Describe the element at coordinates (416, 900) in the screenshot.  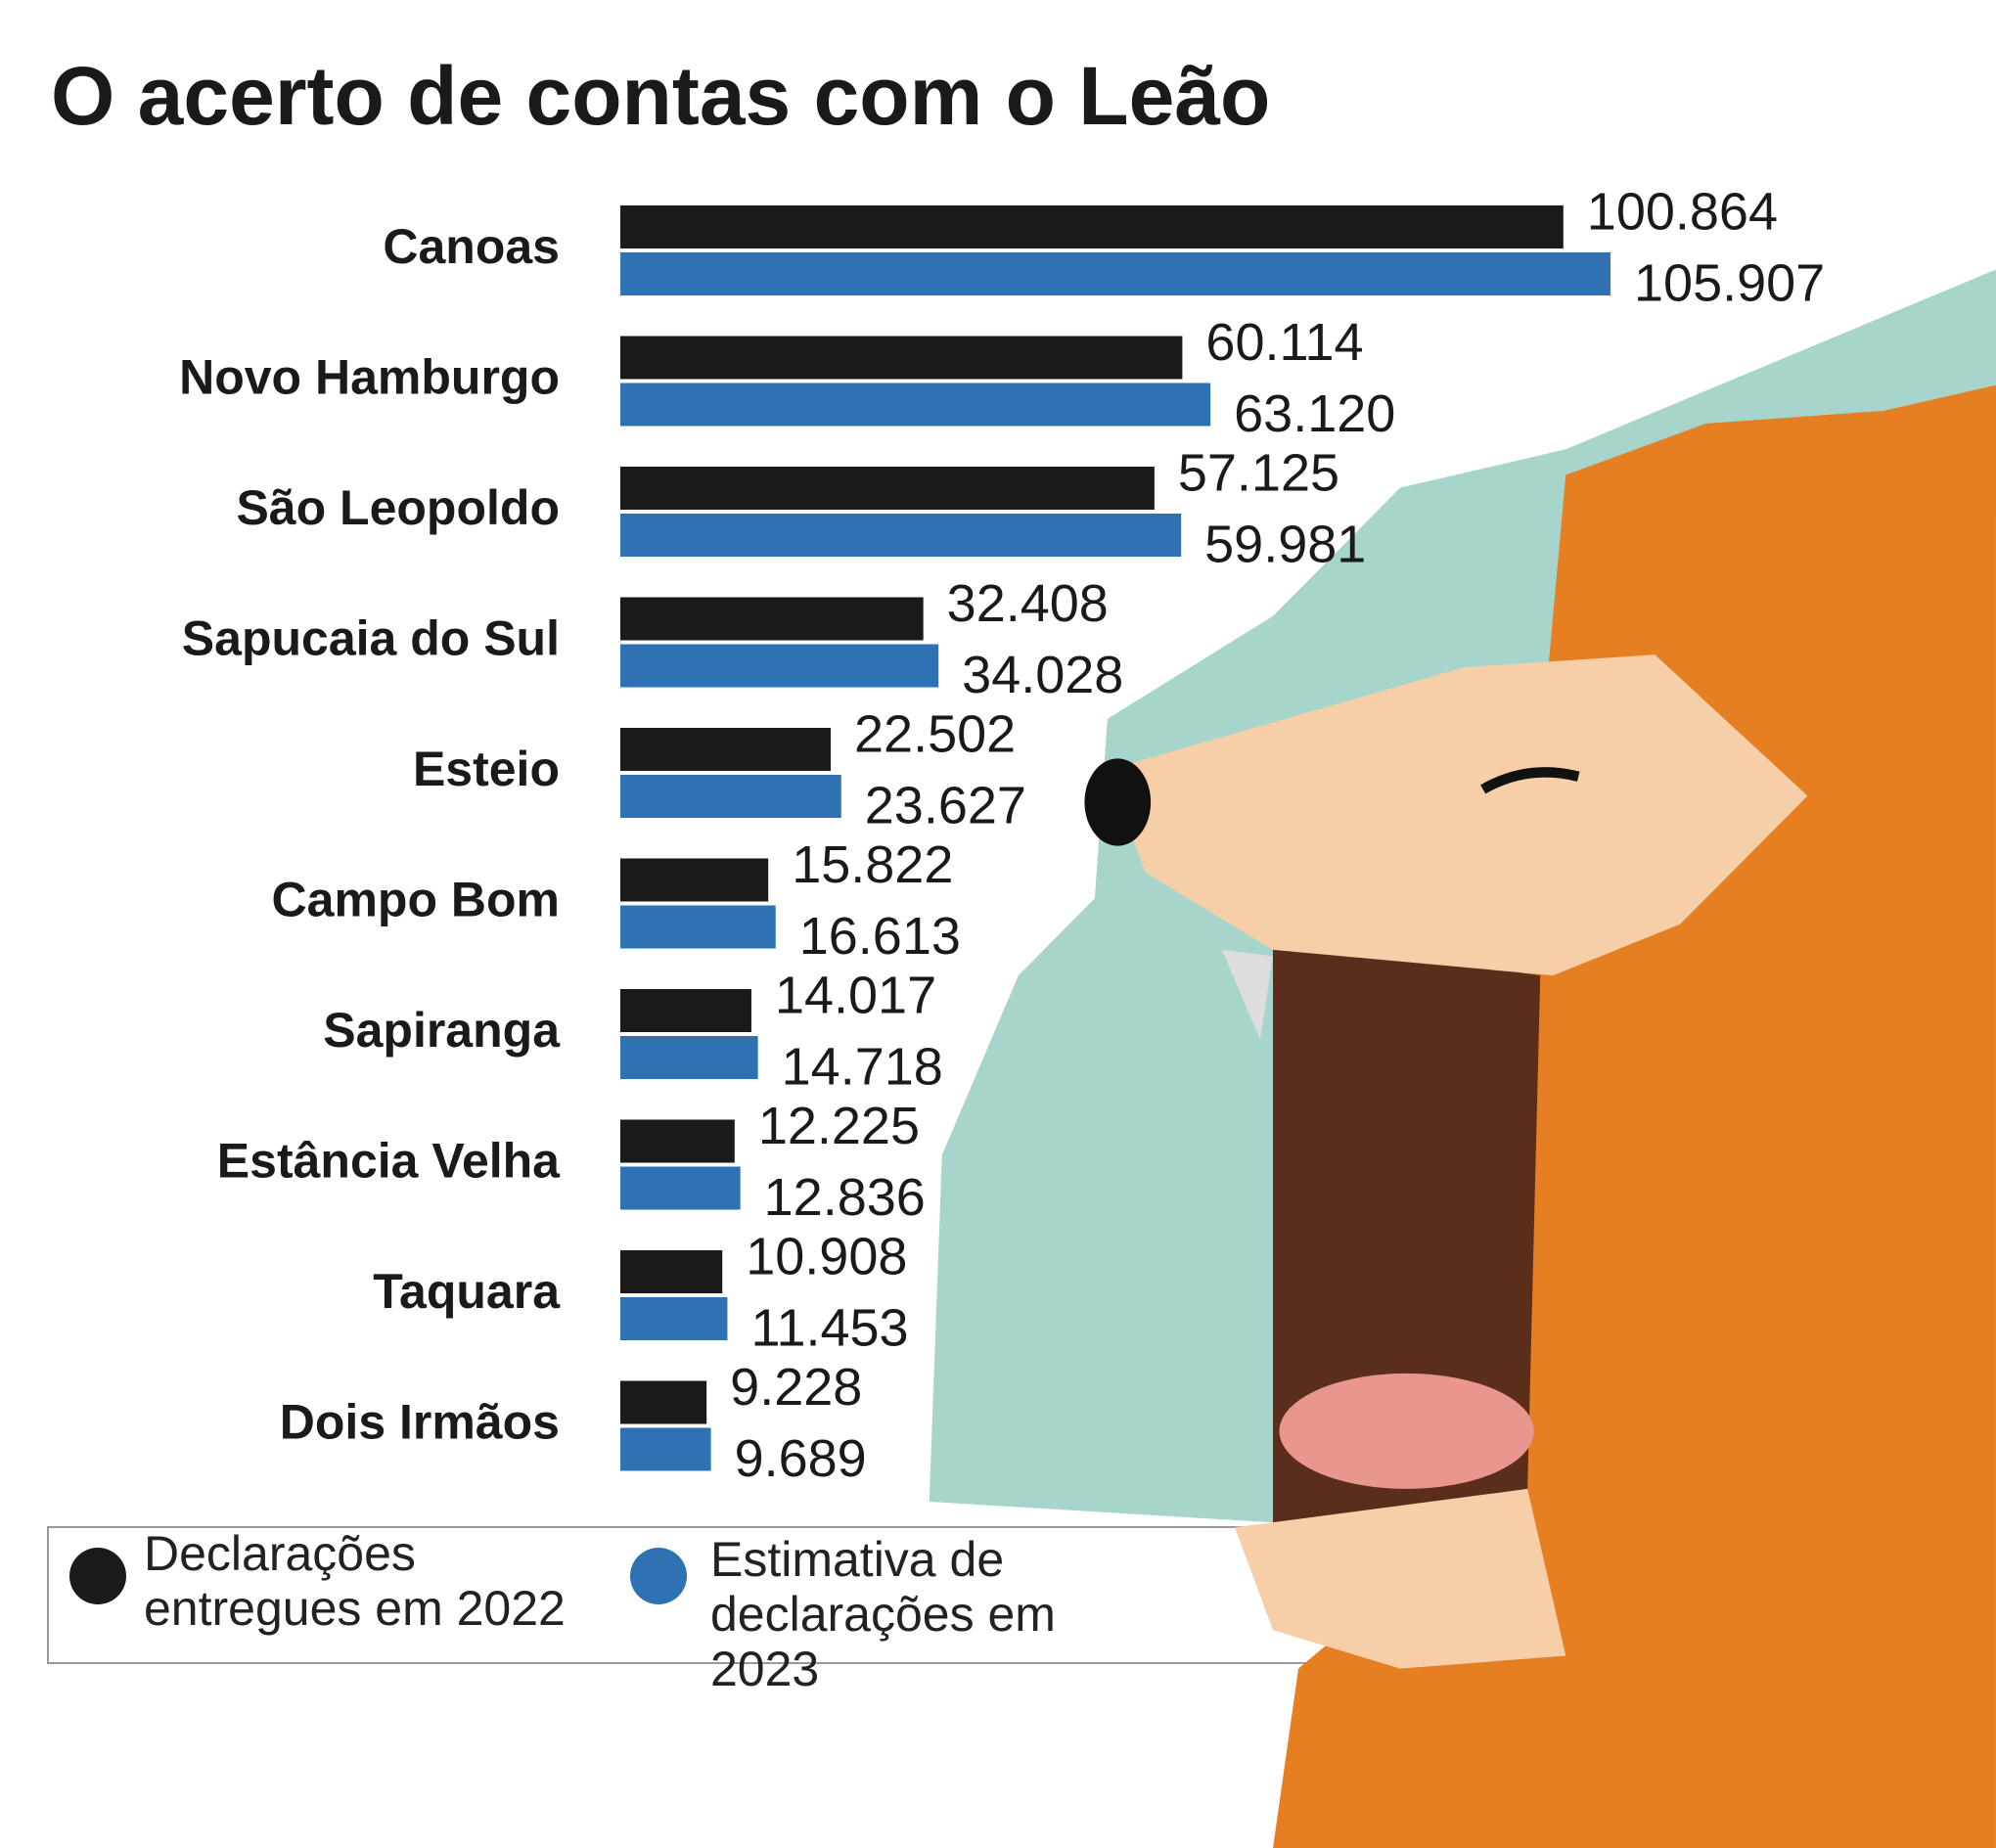
I see `category-label: Campo Bom` at that location.